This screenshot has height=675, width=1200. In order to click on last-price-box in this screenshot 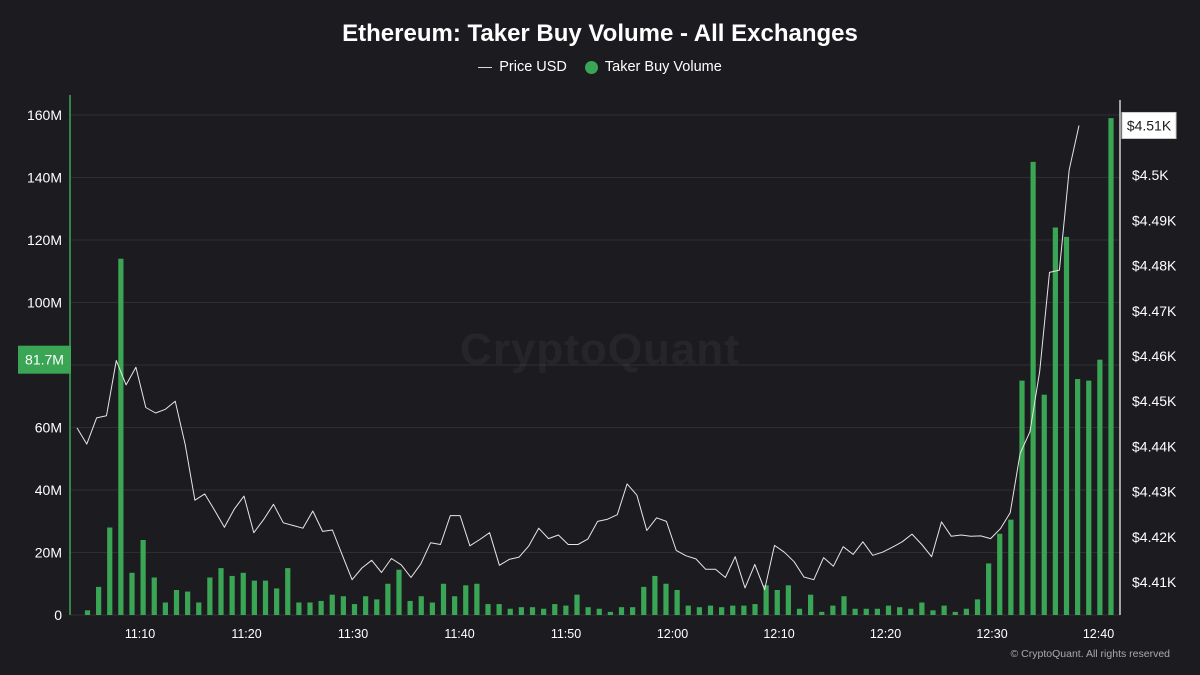, I will do `click(1149, 125)`.